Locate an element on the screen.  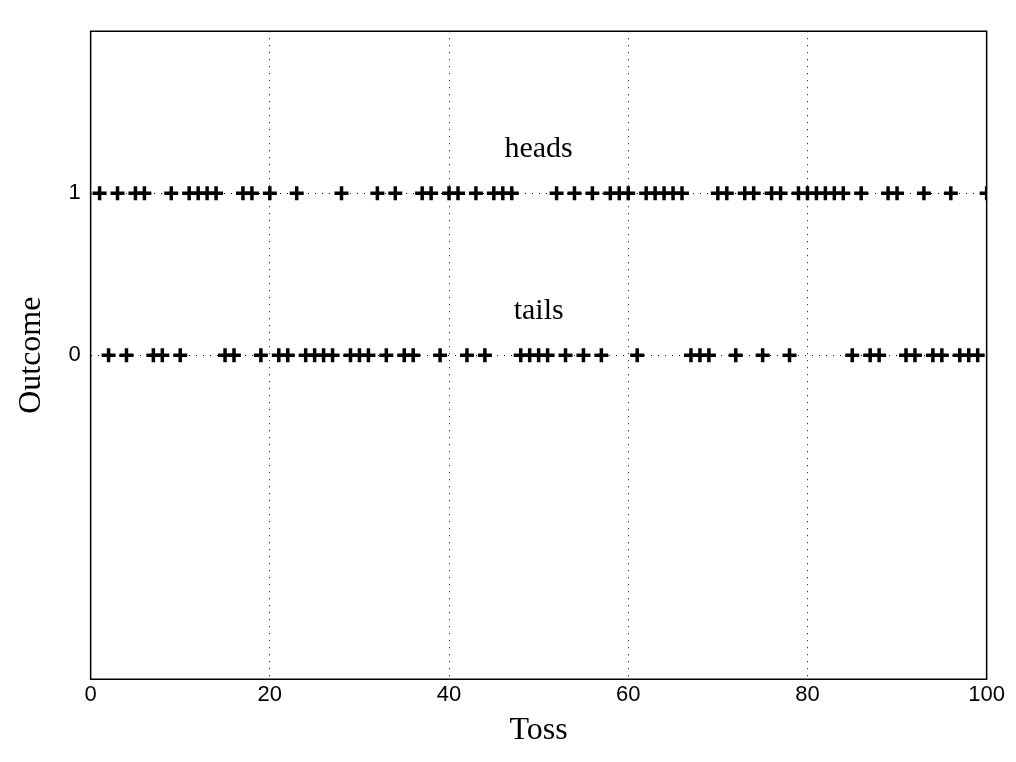
y-axis-title: Outcome is located at coordinates (28, 355).